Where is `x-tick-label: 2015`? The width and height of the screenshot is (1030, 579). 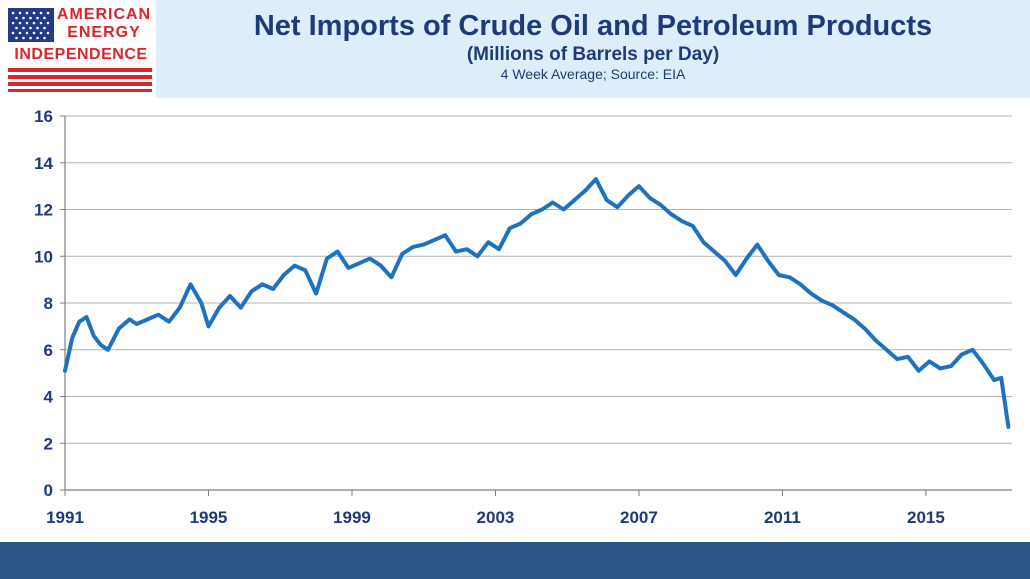 x-tick-label: 2015 is located at coordinates (926, 517).